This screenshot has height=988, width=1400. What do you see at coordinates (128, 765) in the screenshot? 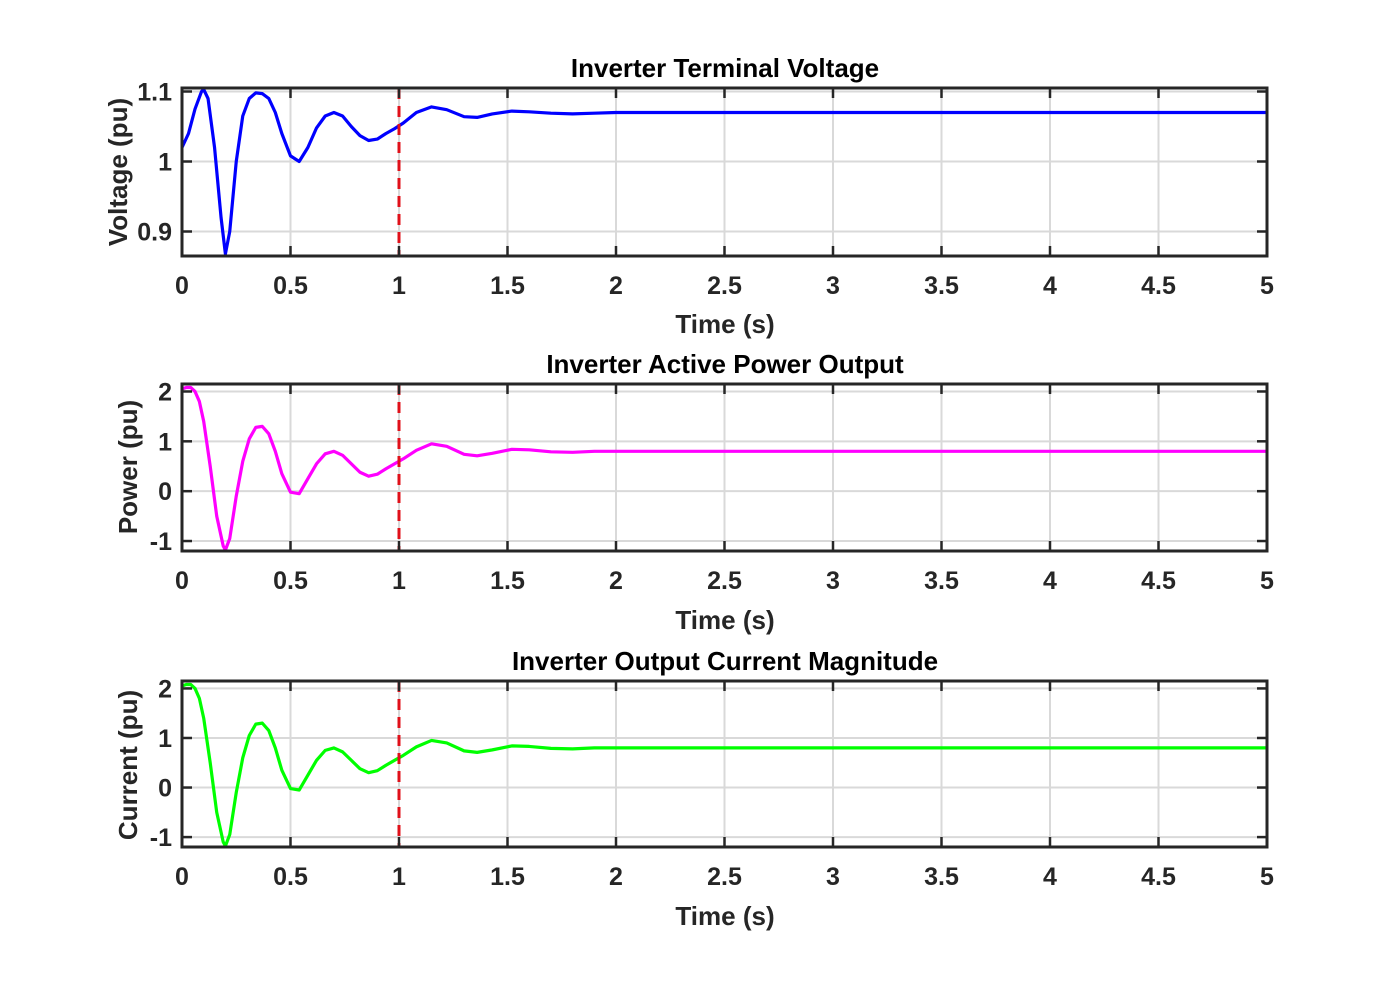
I see `y-axis-label: Current (pu)` at bounding box center [128, 765].